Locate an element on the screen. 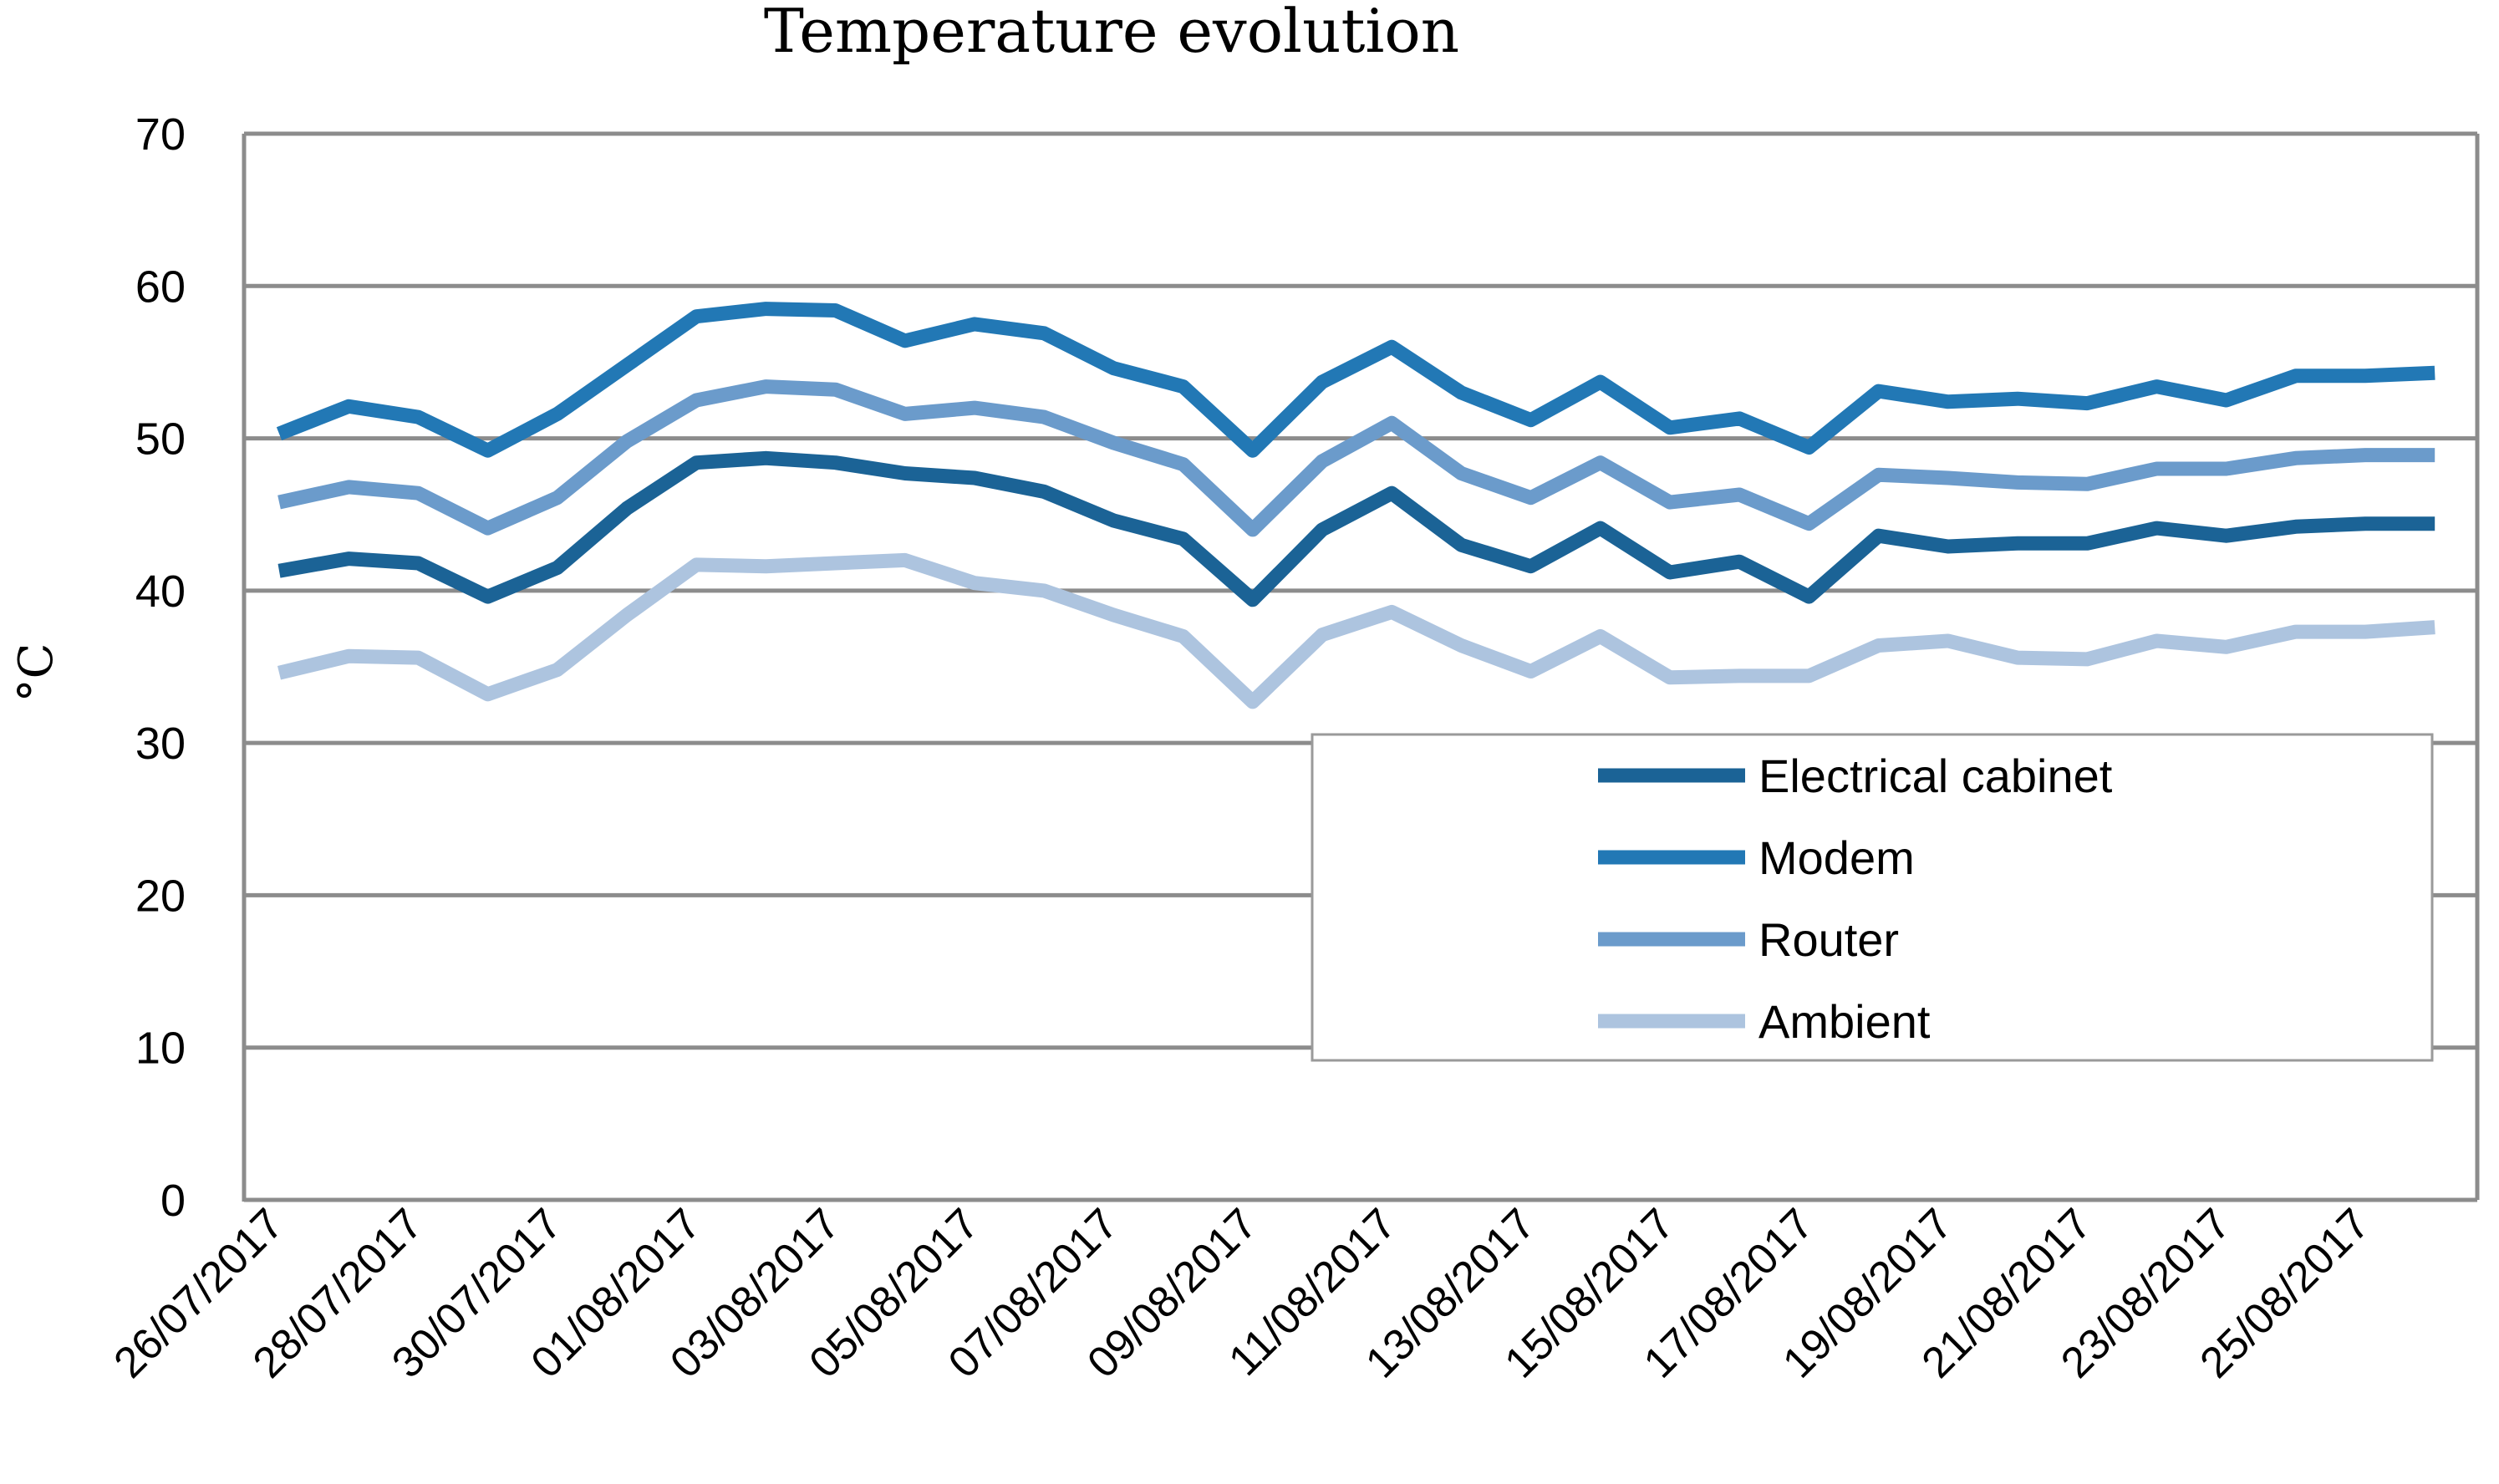 The height and width of the screenshot is (1484, 2499). y-tick-label: 30 is located at coordinates (160, 744).